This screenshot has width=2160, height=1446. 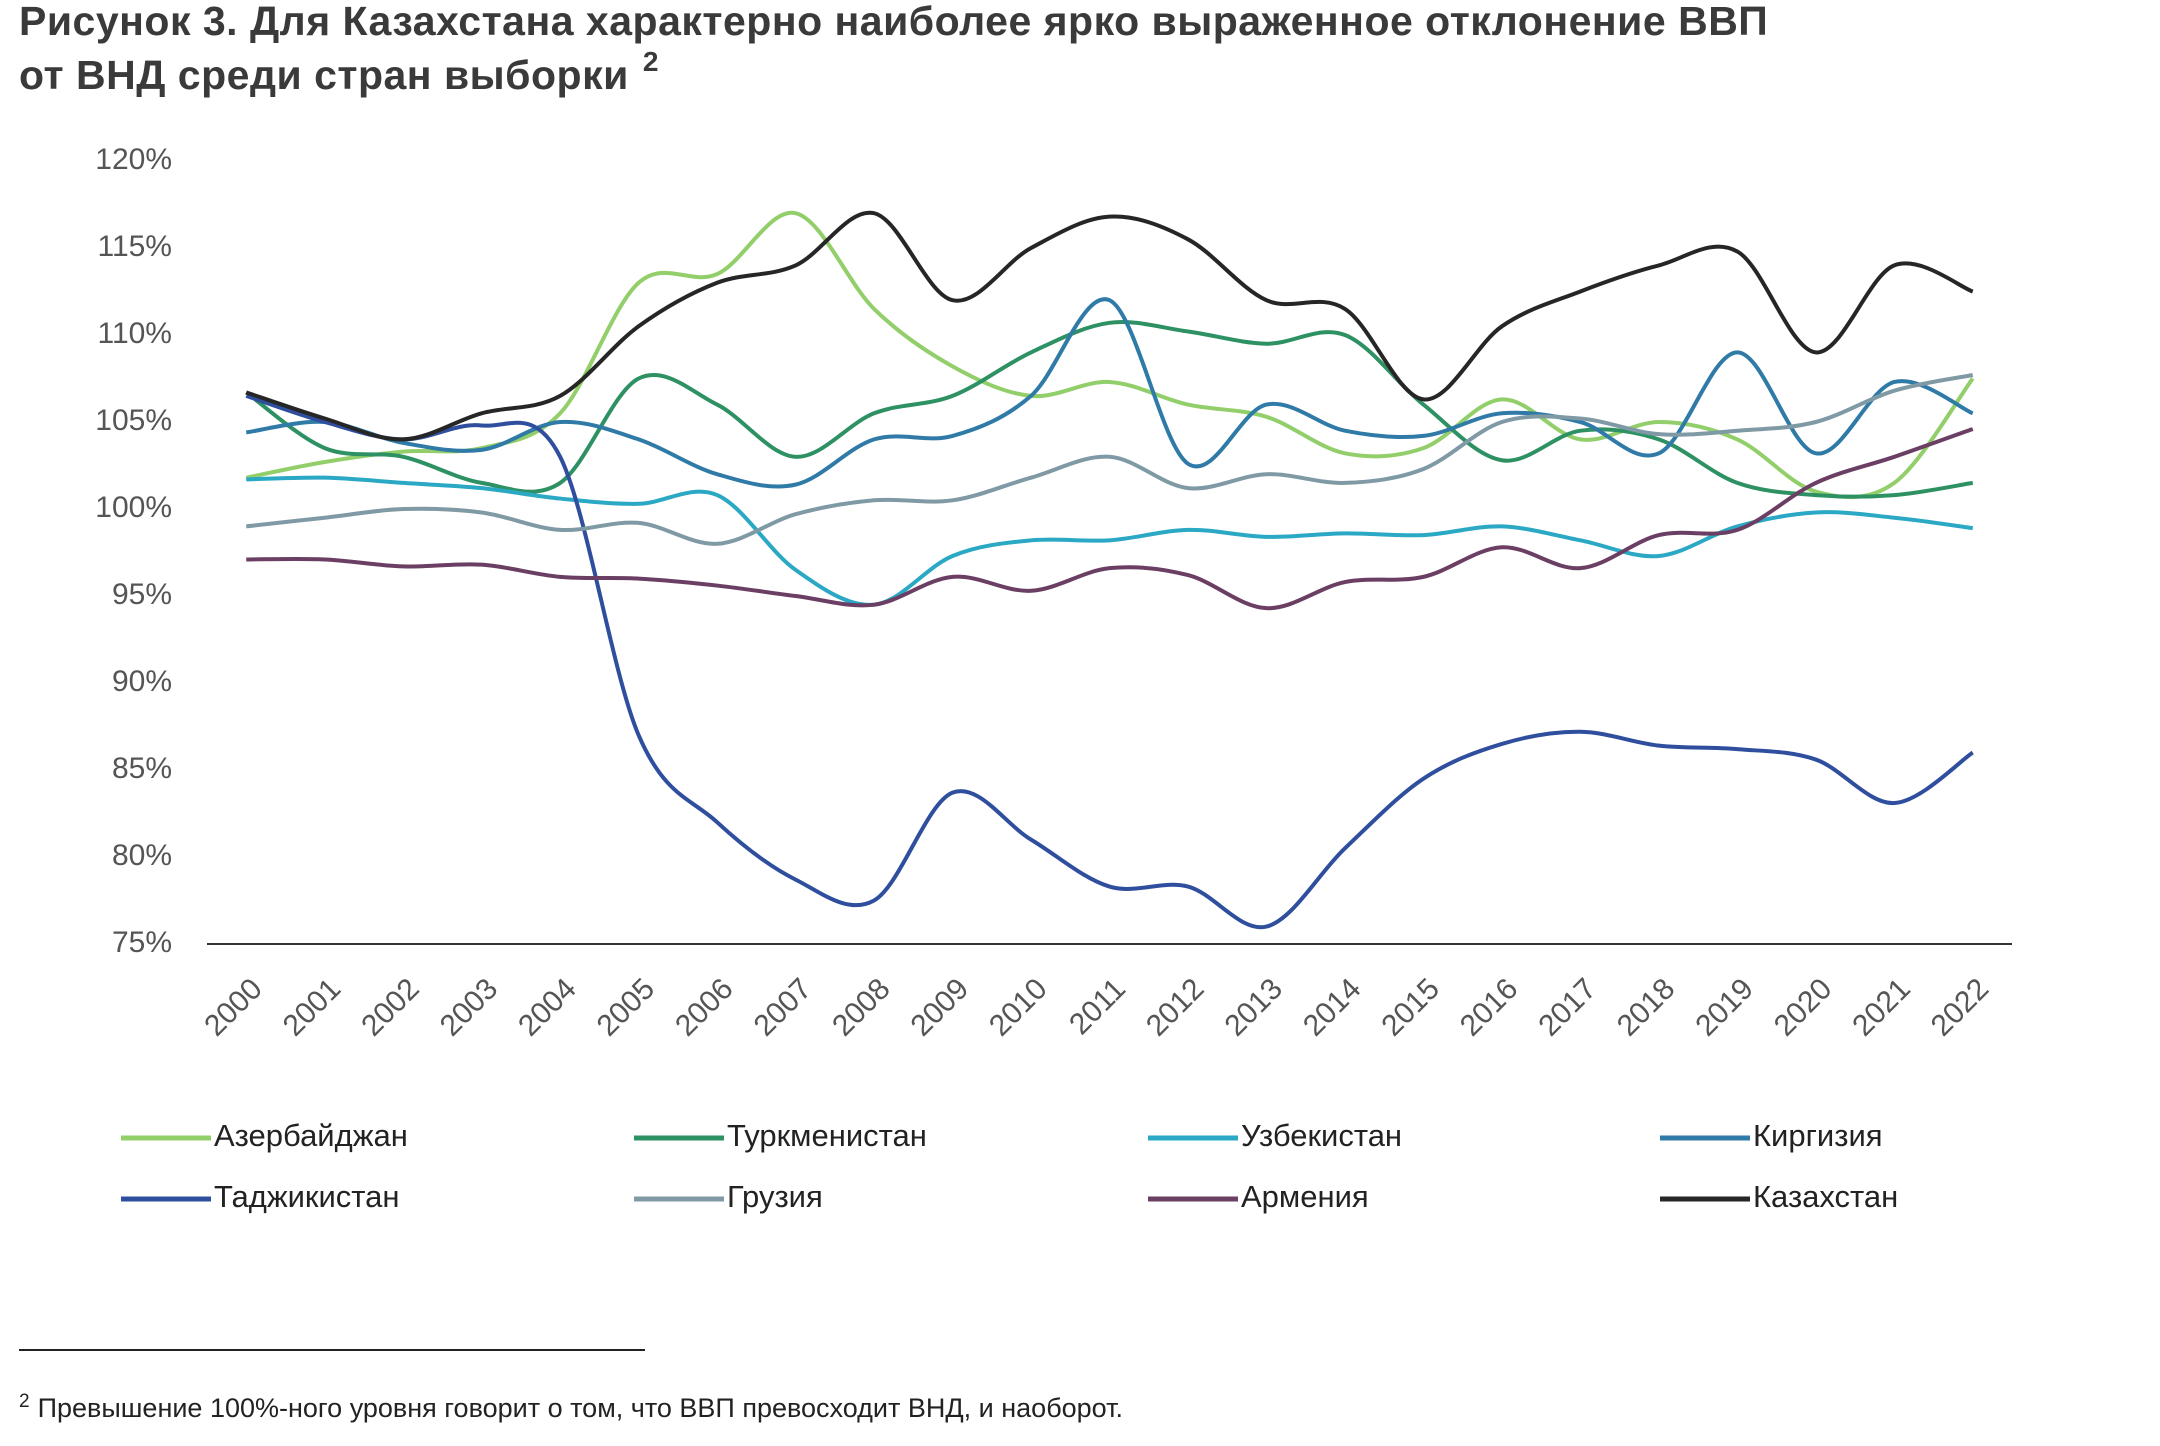 What do you see at coordinates (134, 333) in the screenshot?
I see `y-tick-label: 110%` at bounding box center [134, 333].